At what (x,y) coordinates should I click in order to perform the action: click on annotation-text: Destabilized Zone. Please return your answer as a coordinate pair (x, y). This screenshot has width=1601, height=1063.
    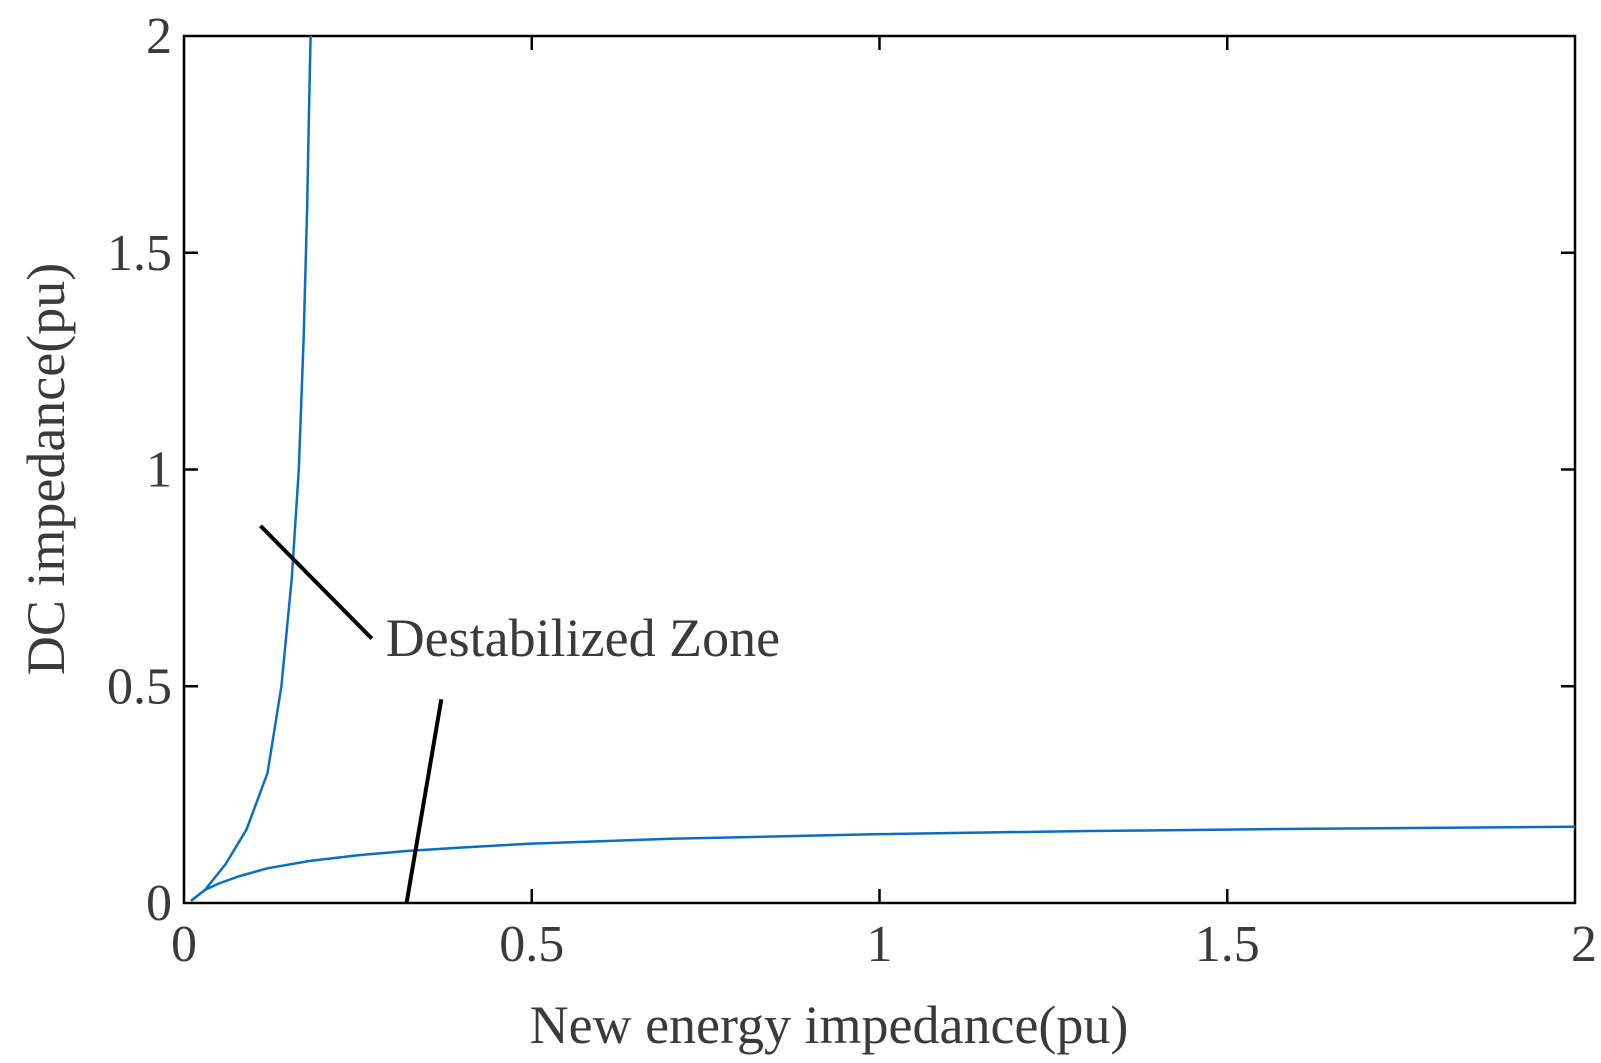
    Looking at the image, I should click on (583, 638).